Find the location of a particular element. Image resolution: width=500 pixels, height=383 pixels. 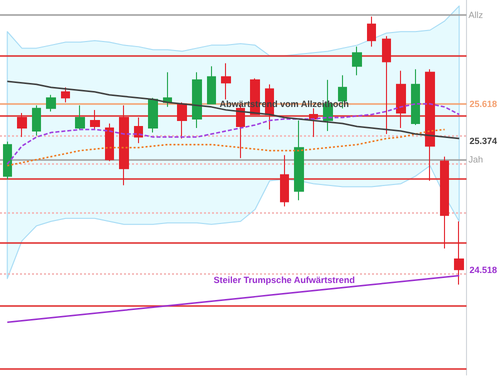

y-tick-label: 25.618 is located at coordinates (483, 104).